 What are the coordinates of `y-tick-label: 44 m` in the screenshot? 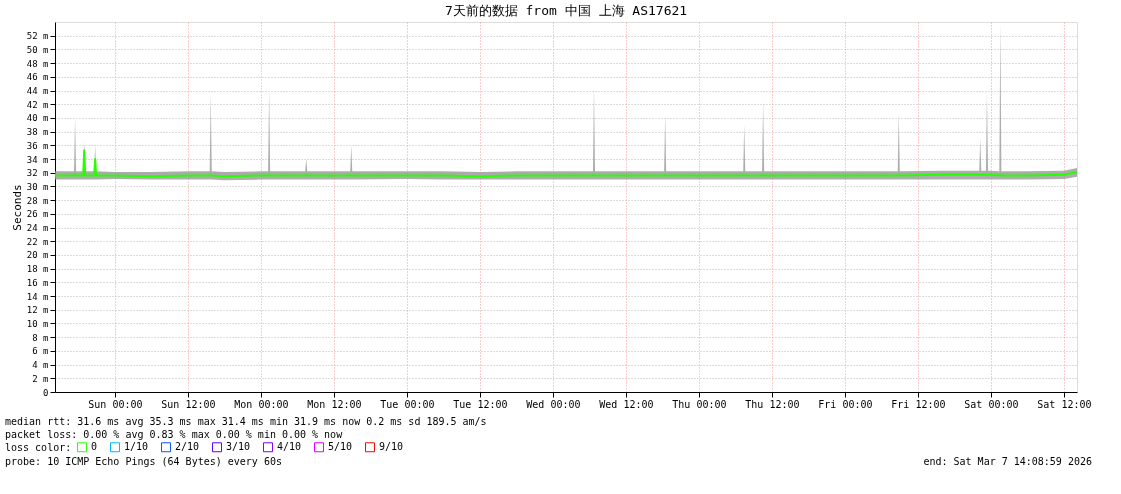 It's located at (37, 91).